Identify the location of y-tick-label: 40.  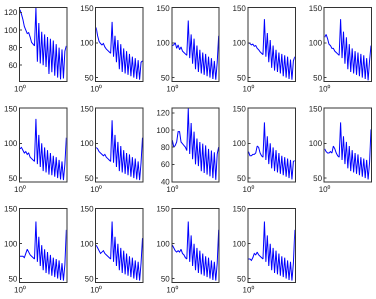
(165, 181).